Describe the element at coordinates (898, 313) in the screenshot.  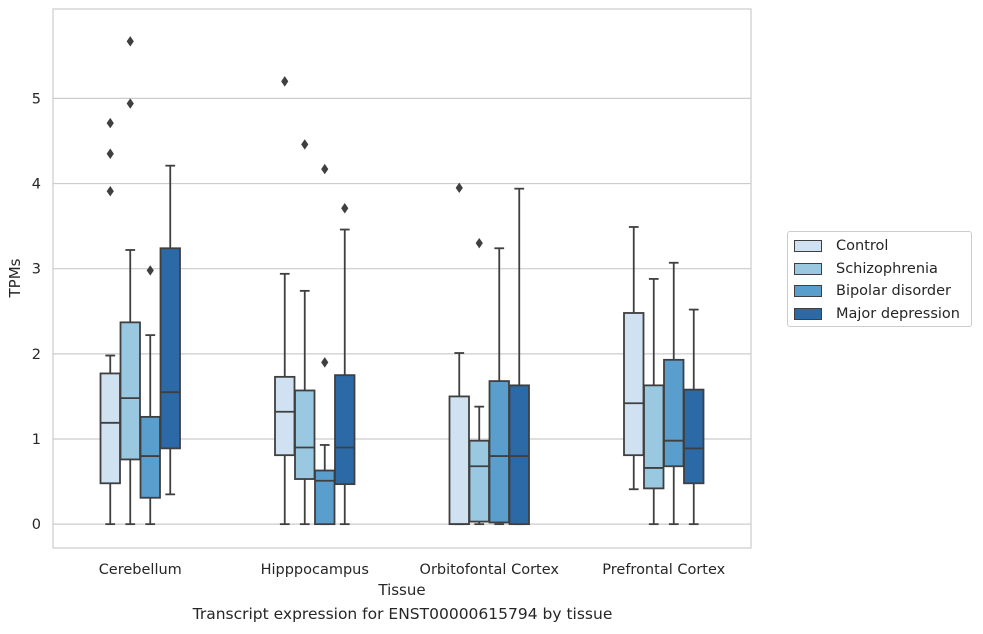
I see `legend-label: Major depression` at that location.